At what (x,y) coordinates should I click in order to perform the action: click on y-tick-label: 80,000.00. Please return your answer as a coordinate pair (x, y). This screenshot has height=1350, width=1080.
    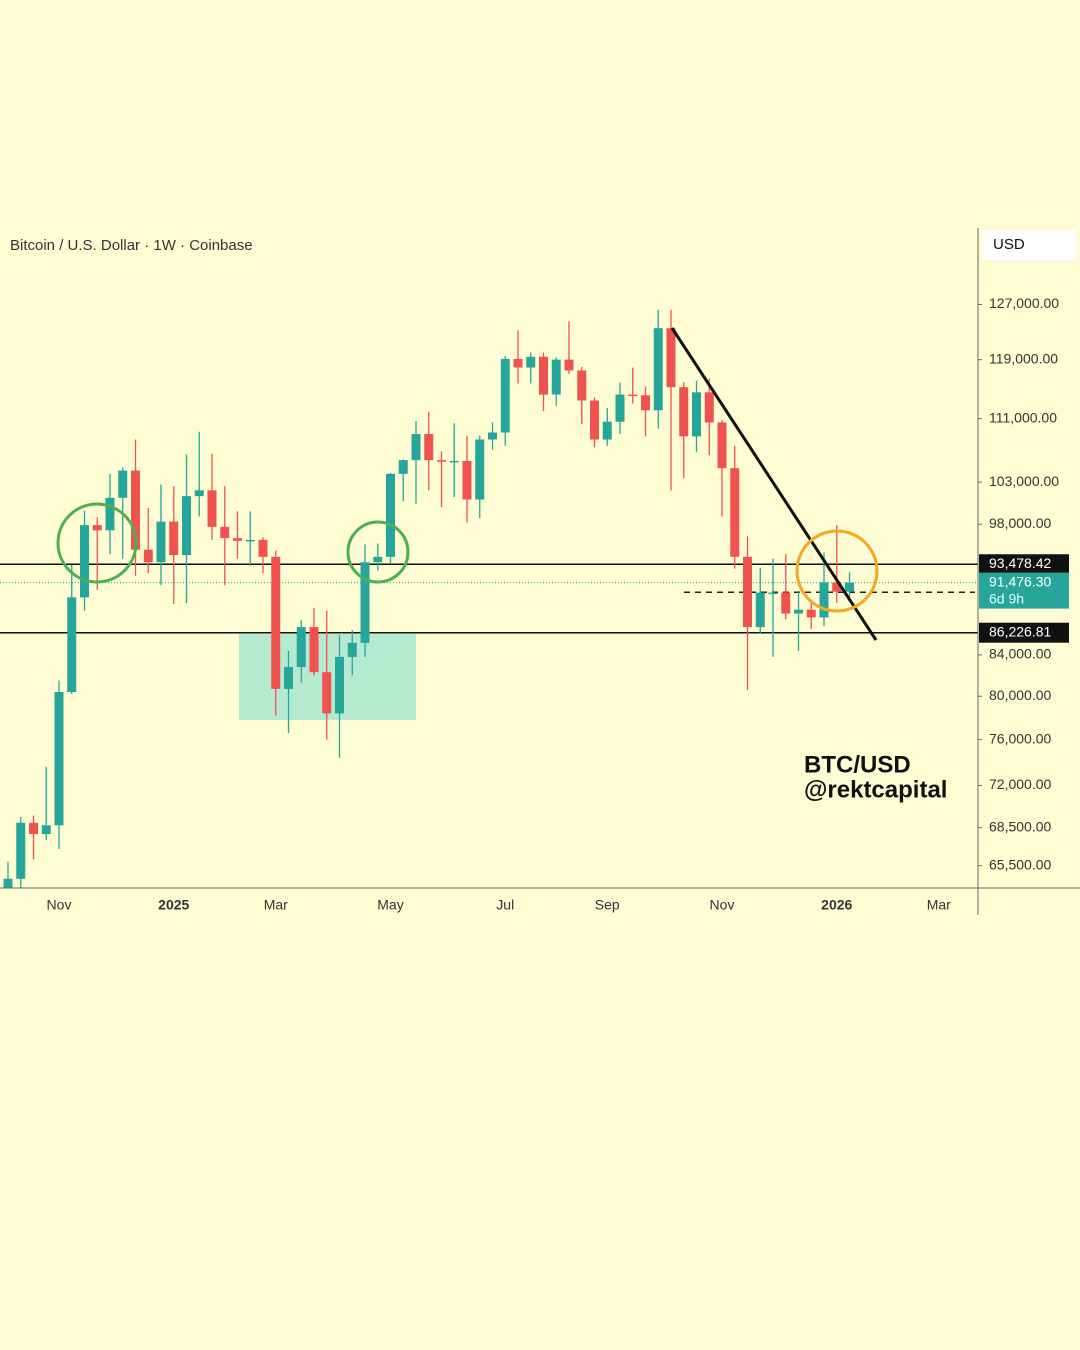
    Looking at the image, I should click on (1020, 695).